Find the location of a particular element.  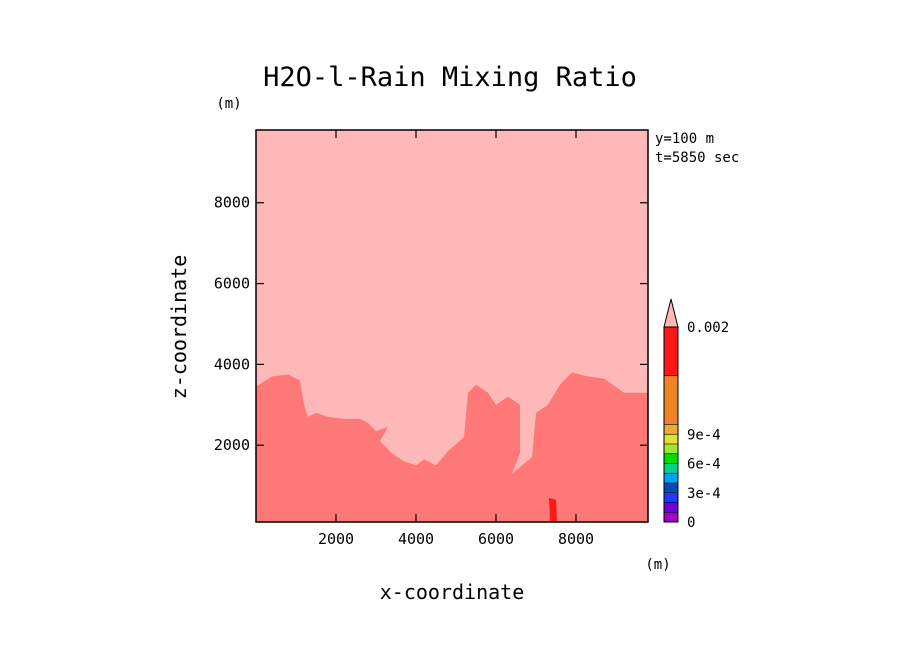

colorbar-extend-arrow is located at coordinates (671, 313).